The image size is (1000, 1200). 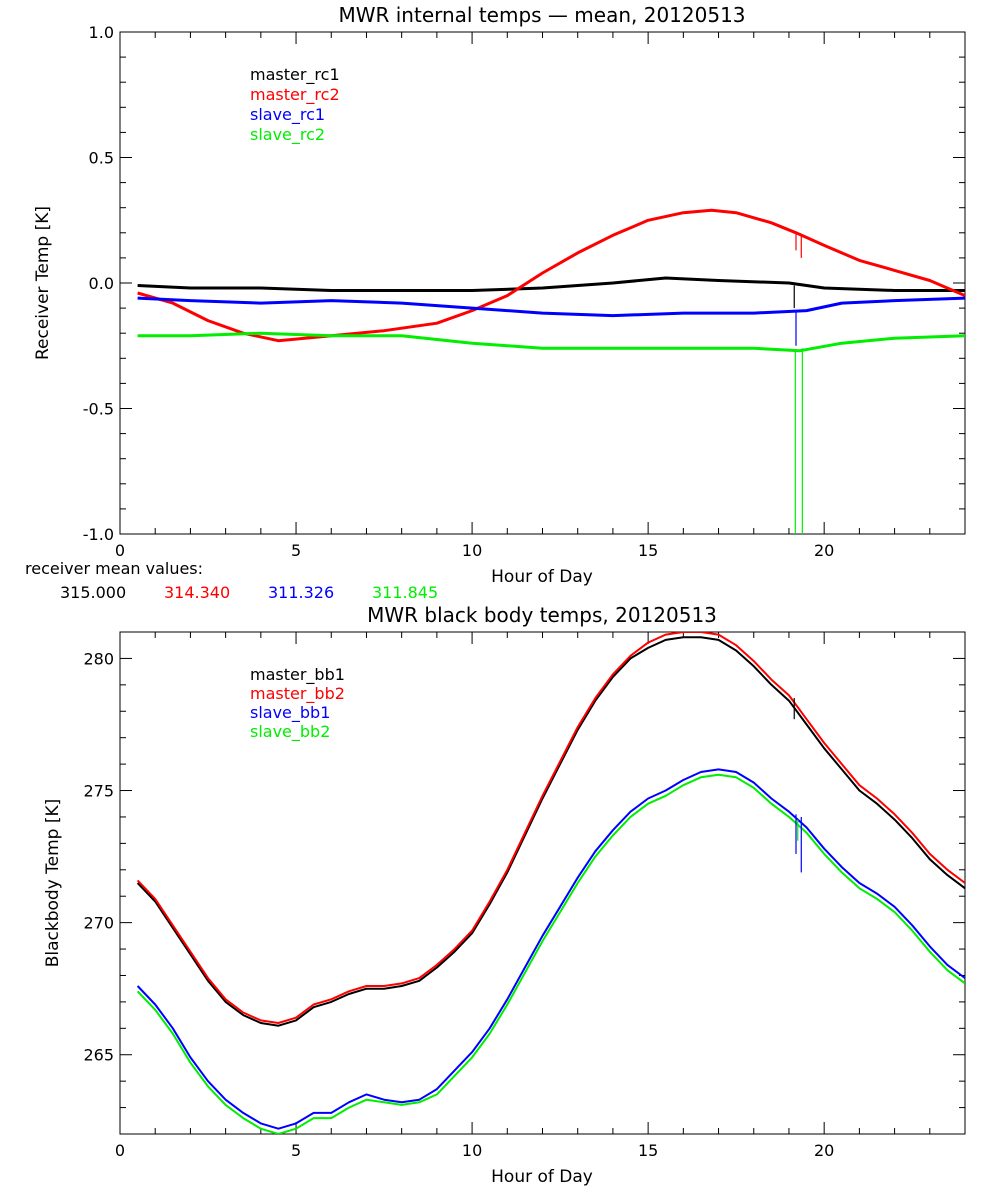 I want to click on receiver-mean-value: 314.340, so click(x=197, y=592).